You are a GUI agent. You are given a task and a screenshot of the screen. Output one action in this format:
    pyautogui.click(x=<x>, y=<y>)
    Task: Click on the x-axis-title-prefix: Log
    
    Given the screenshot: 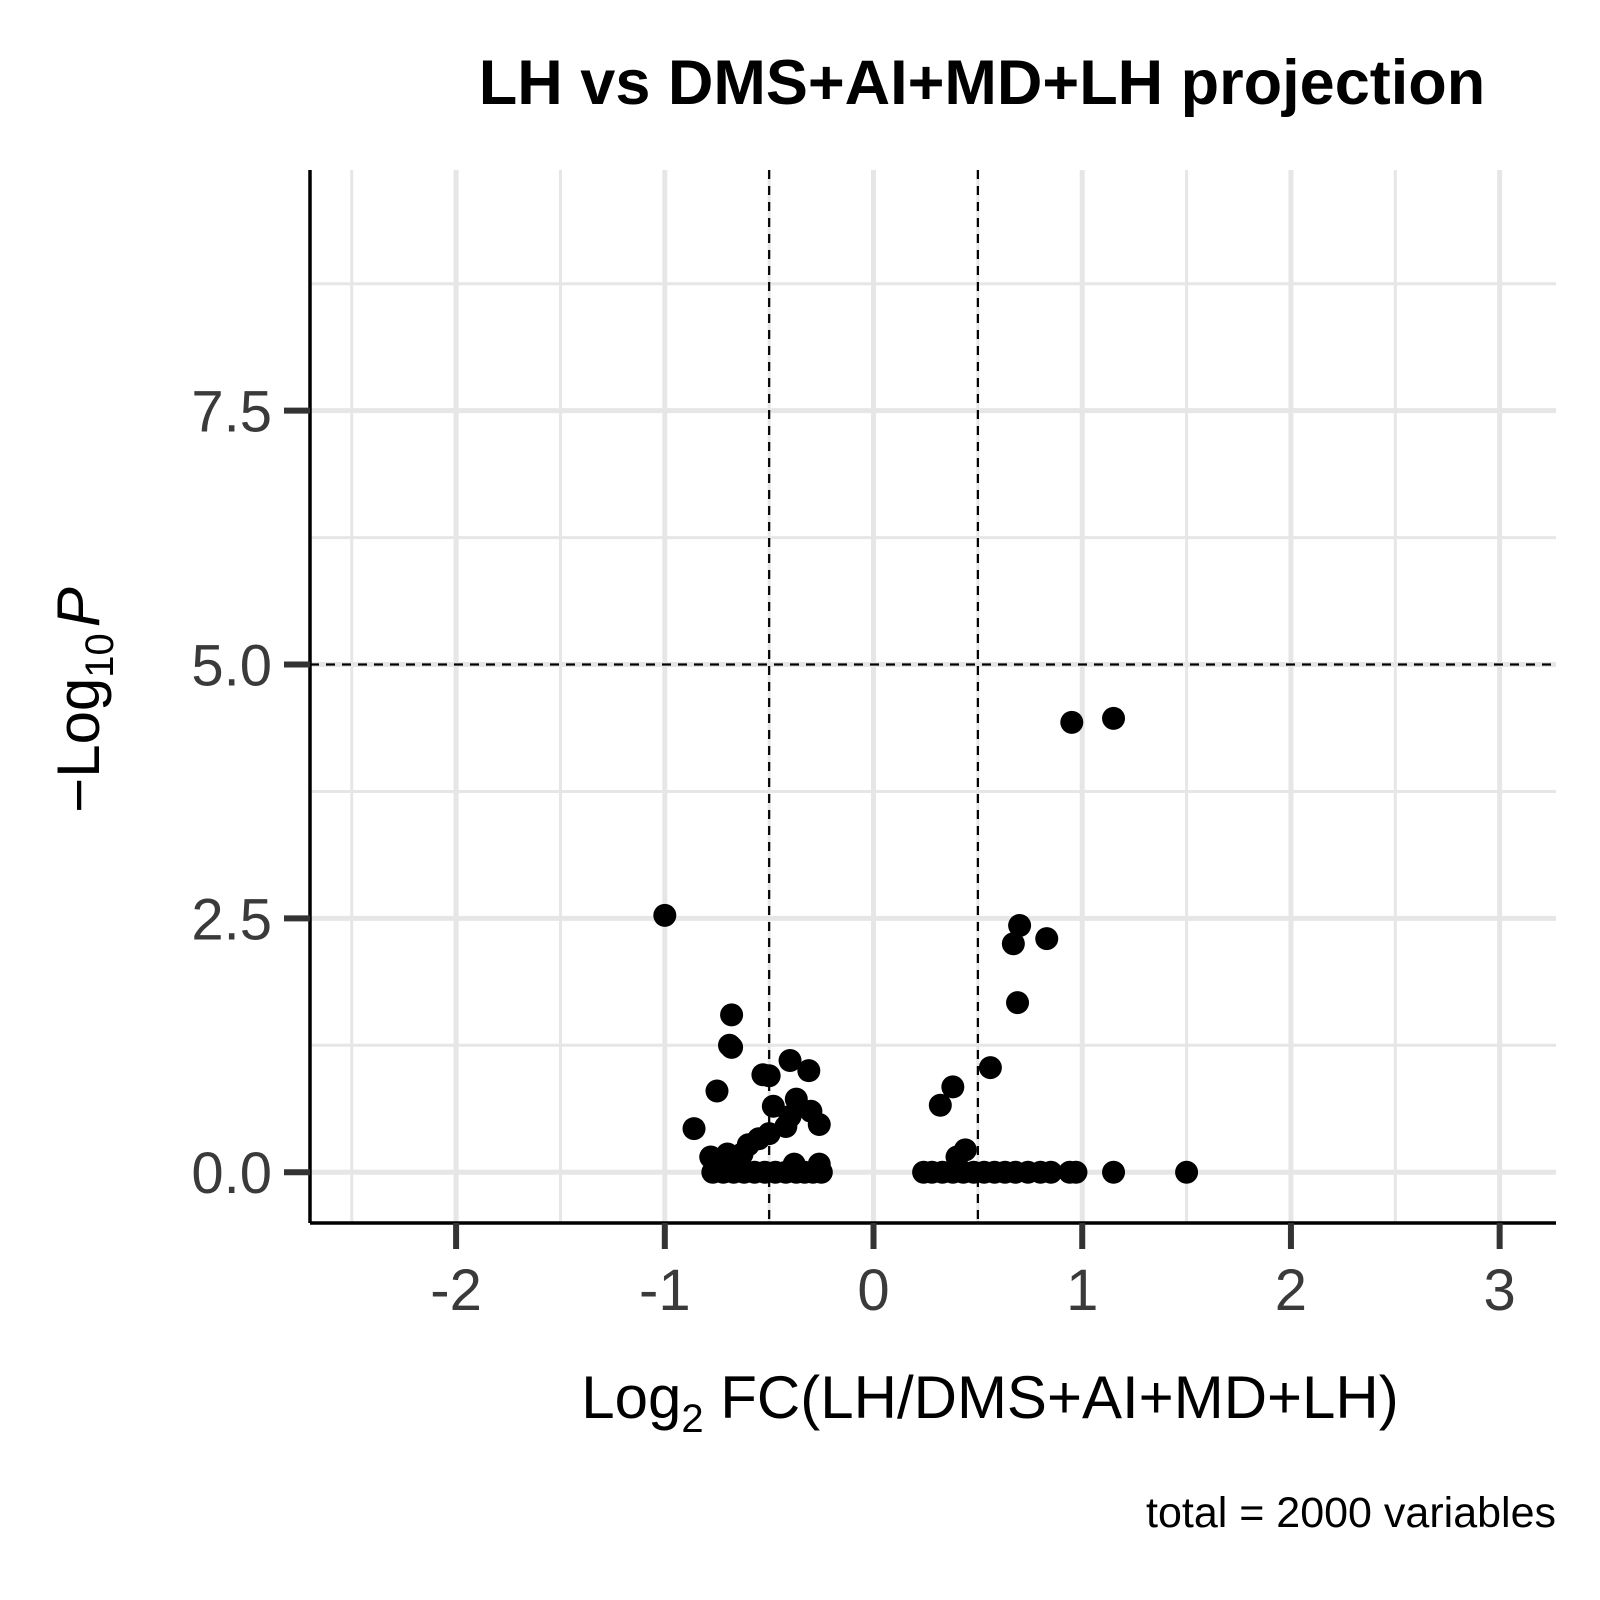 What is the action you would take?
    pyautogui.click(x=631, y=1397)
    